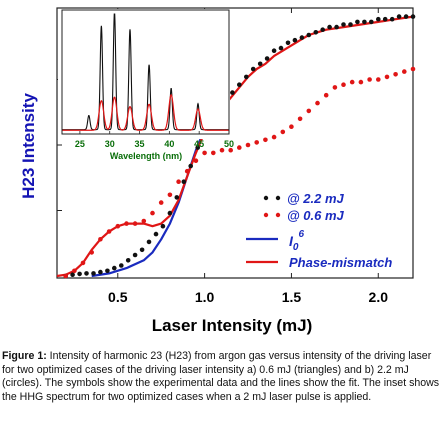 The image size is (443, 439). I want to click on inset-frame, so click(145, 72).